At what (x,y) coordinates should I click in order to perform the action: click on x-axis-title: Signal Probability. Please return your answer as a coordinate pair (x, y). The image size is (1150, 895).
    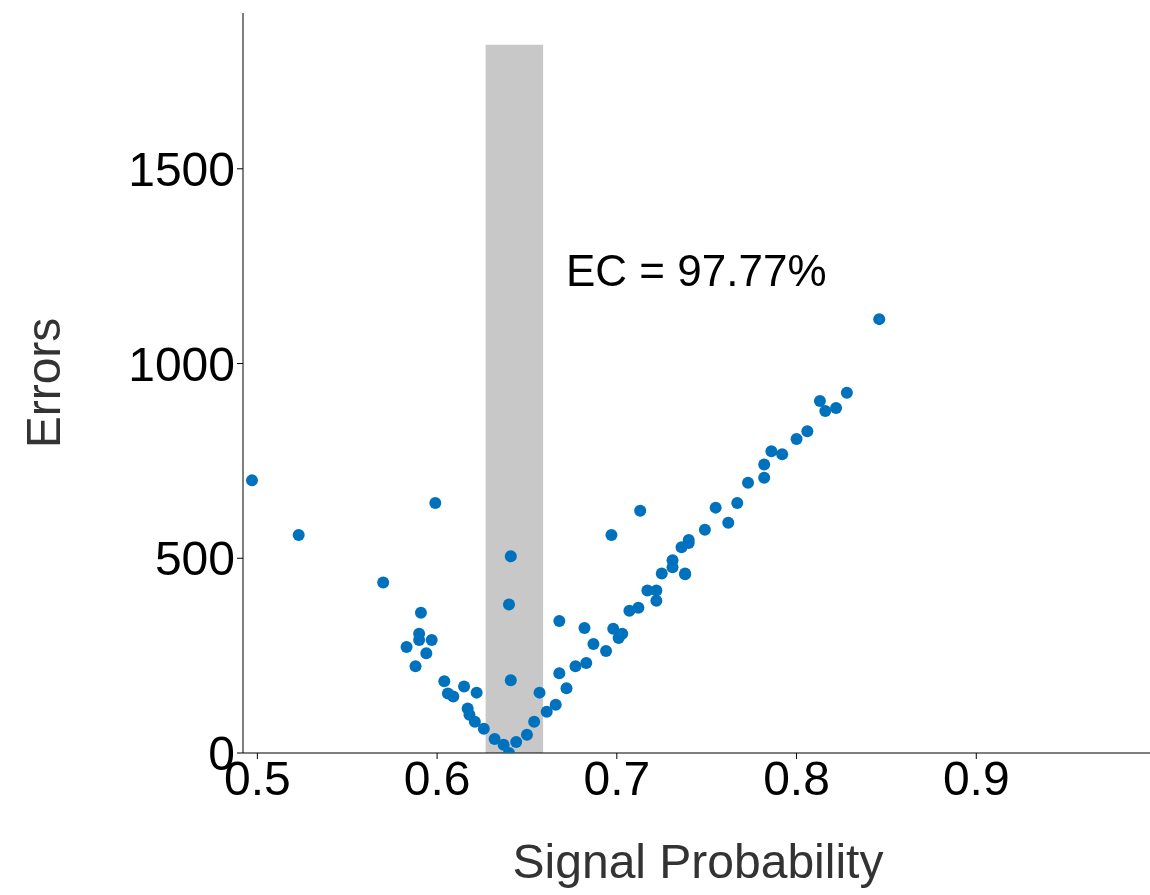
    Looking at the image, I should click on (698, 861).